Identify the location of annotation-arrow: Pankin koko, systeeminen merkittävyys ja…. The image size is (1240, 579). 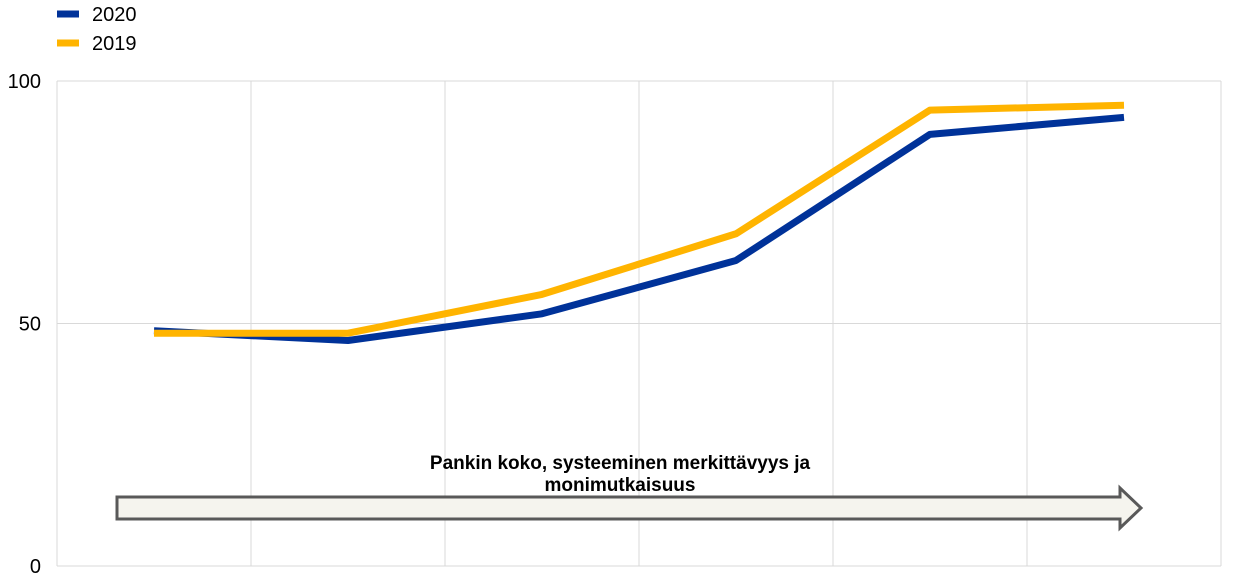
(629, 492).